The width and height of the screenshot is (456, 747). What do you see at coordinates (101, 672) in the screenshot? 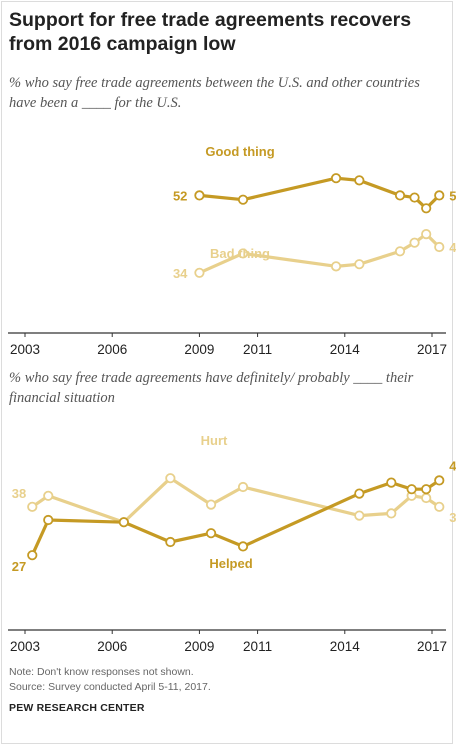
I see `note-text: Note: Don't know responses not shown.` at bounding box center [101, 672].